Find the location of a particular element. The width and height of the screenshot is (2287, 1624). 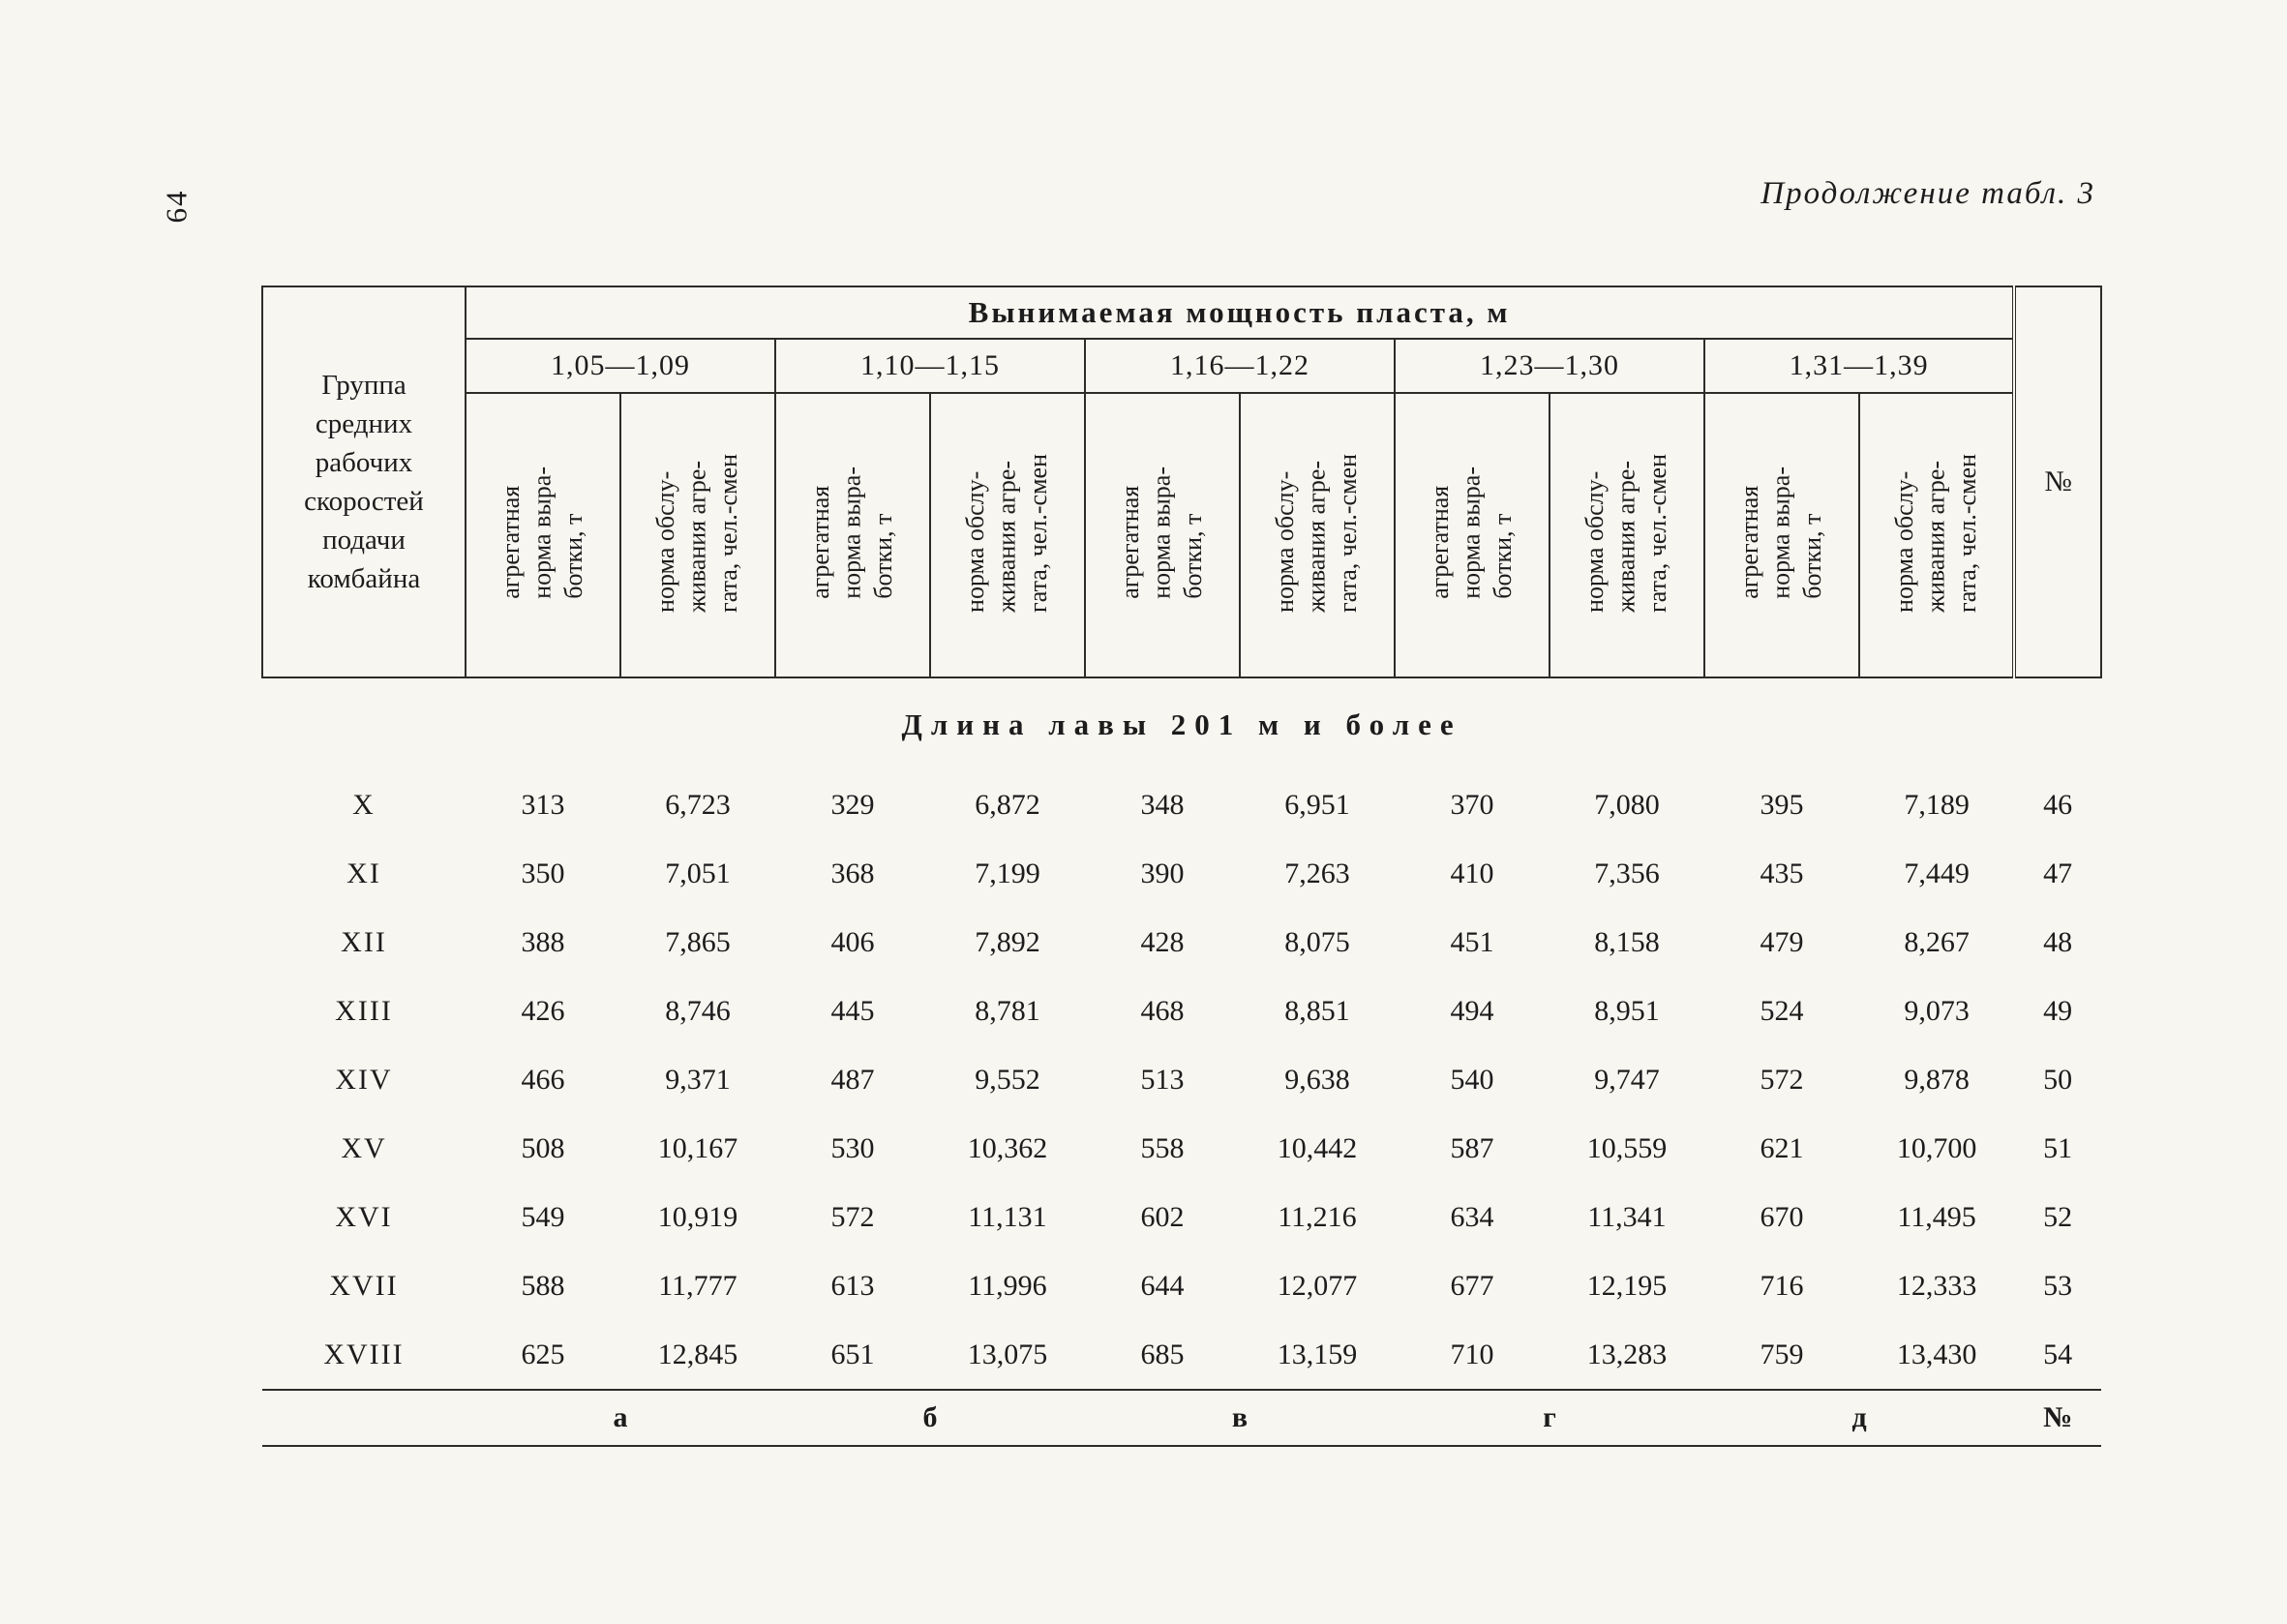

row-number: 53 is located at coordinates (2058, 1285).